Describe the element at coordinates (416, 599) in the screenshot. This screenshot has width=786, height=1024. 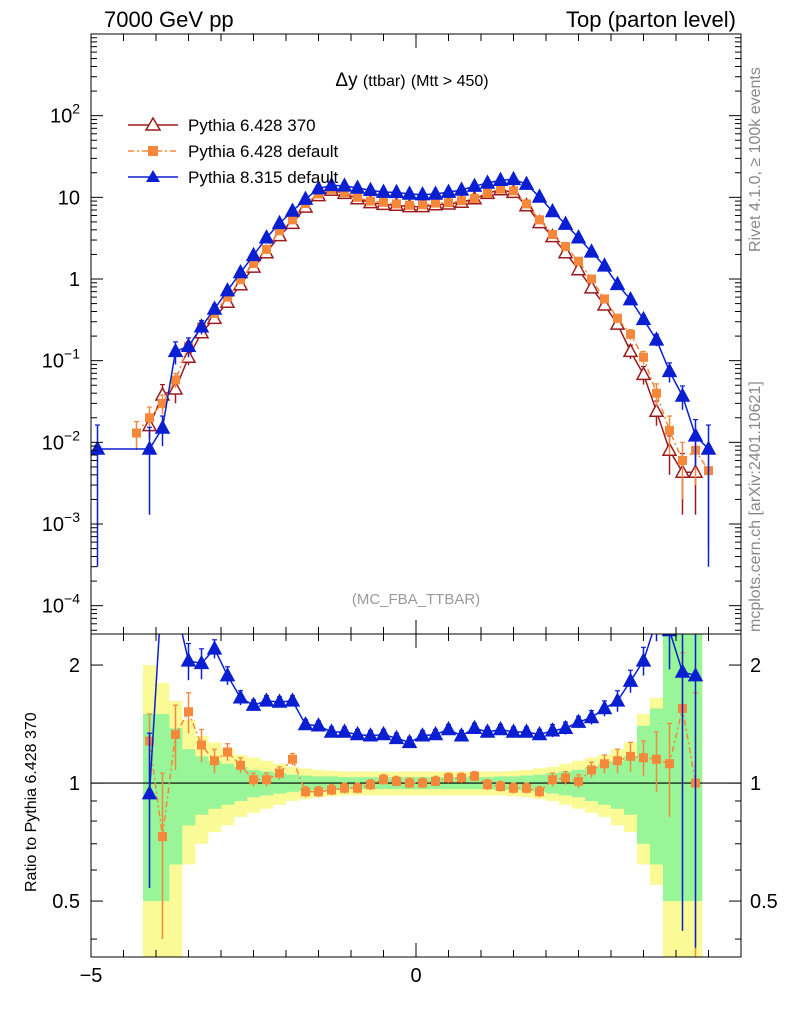
I see `analysis-watermark: (MC_FBA_TTBAR)` at that location.